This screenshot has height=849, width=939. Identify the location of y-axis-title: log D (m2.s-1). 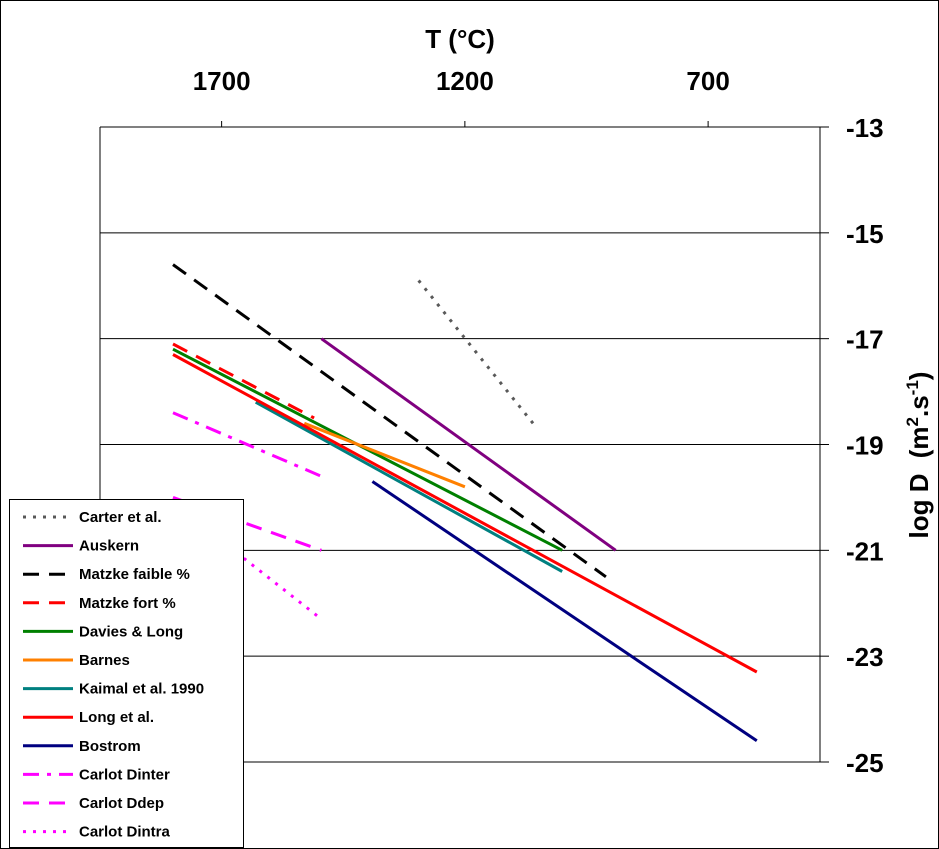
(918, 455).